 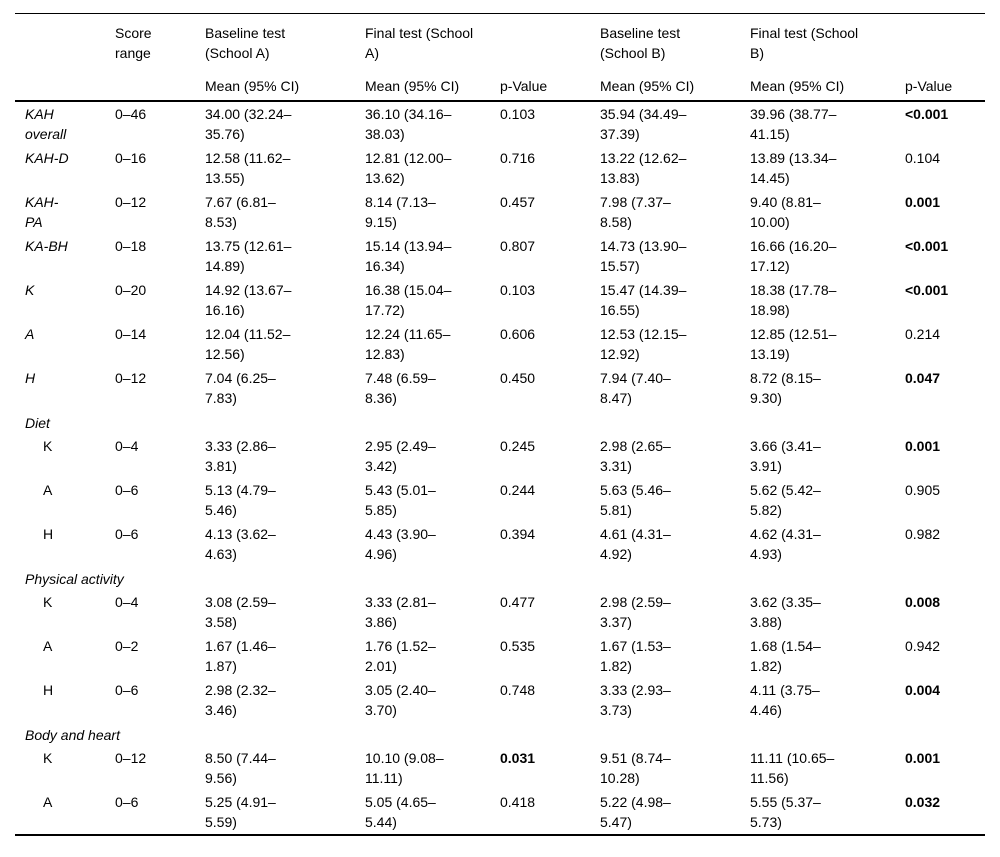 I want to click on p-value-b-cell: 0.942, so click(x=923, y=646).